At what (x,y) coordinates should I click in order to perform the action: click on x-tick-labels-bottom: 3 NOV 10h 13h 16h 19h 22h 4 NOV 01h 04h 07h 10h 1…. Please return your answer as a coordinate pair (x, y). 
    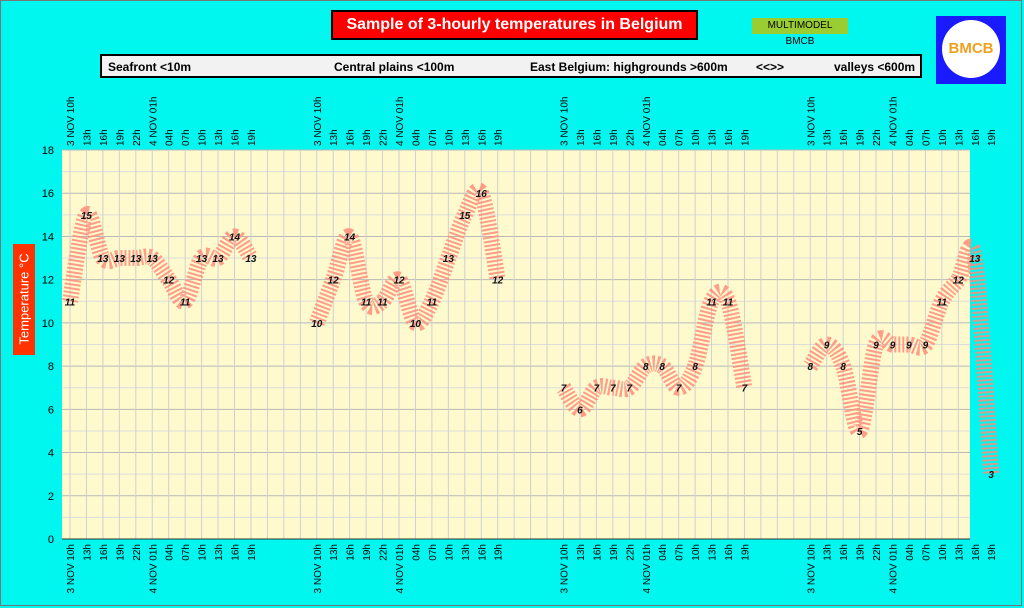
    Looking at the image, I should click on (532, 568).